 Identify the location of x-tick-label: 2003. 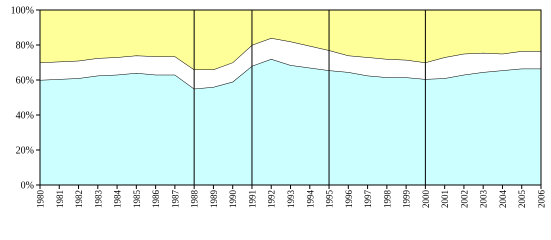
(484, 199).